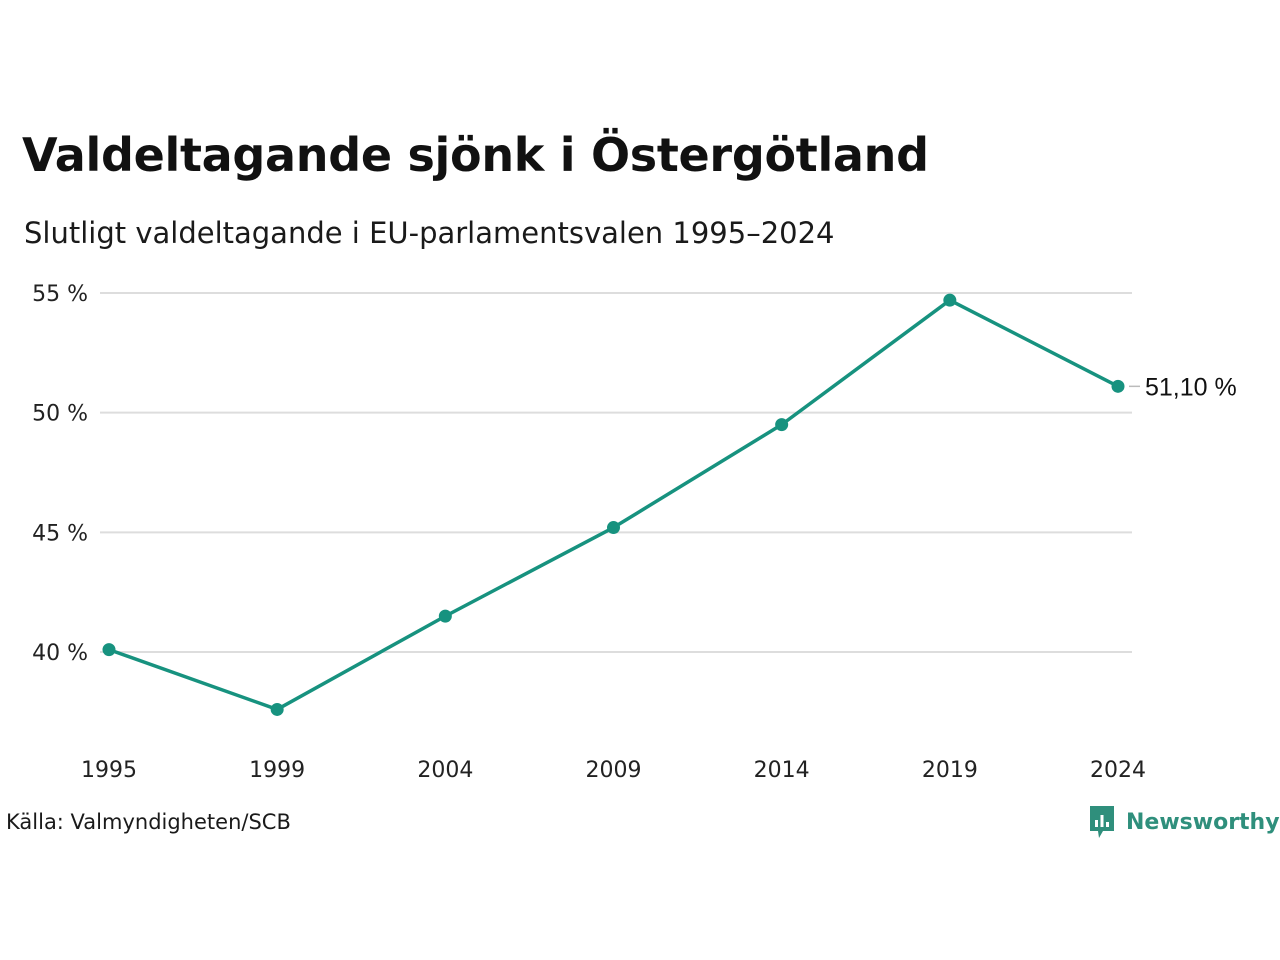 This screenshot has width=1280, height=960. What do you see at coordinates (60, 474) in the screenshot?
I see `y-axis-ticks: 40 % 45 % 50 % 55 %` at bounding box center [60, 474].